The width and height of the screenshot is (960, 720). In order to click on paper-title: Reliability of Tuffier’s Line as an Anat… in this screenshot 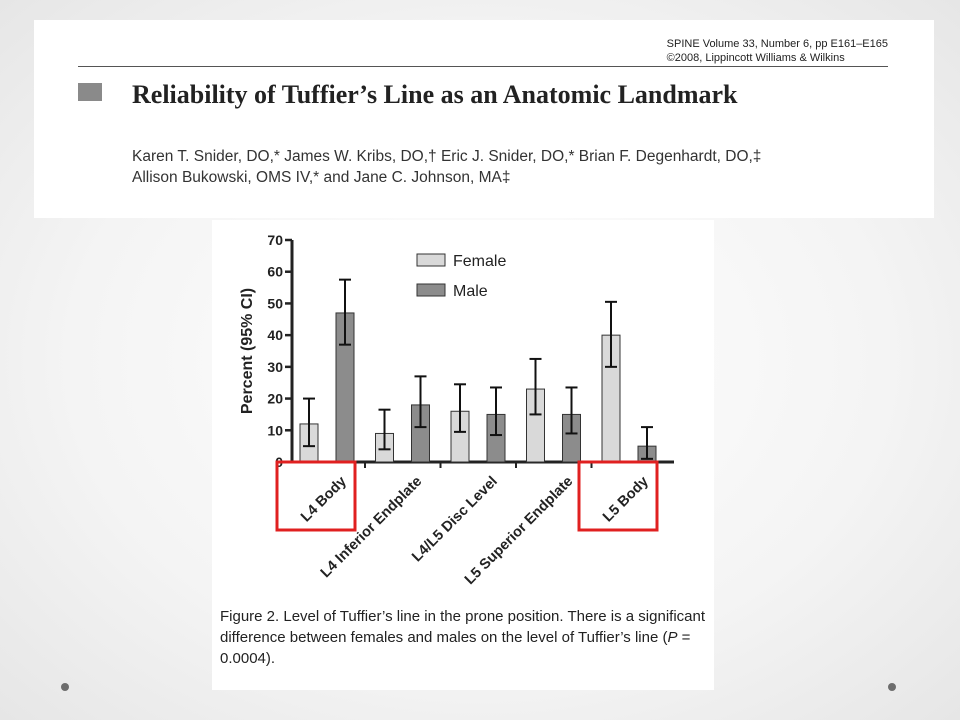, I will do `click(435, 94)`.